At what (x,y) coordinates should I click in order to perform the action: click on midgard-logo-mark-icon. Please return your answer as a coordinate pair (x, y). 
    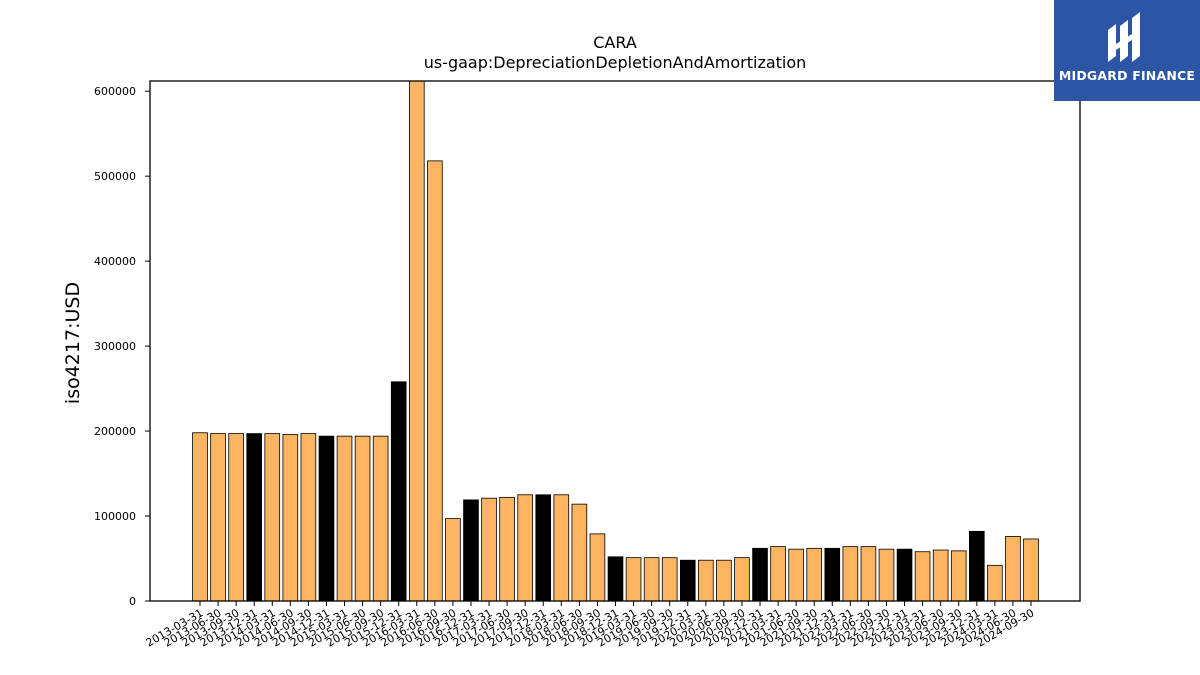
    Looking at the image, I should click on (1124, 37).